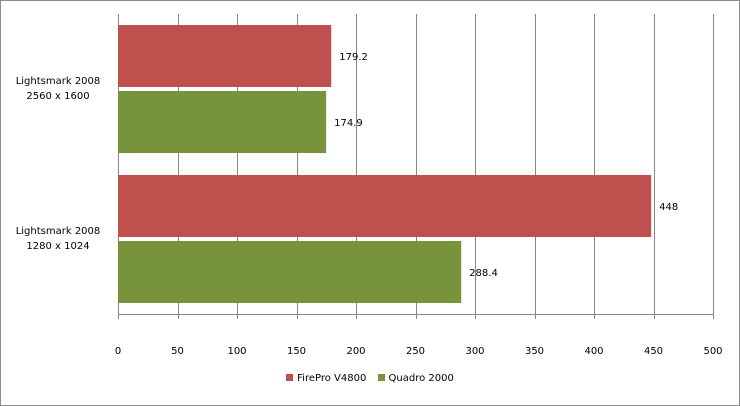  Describe the element at coordinates (668, 207) in the screenshot. I see `data-label-0-1: 448` at that location.